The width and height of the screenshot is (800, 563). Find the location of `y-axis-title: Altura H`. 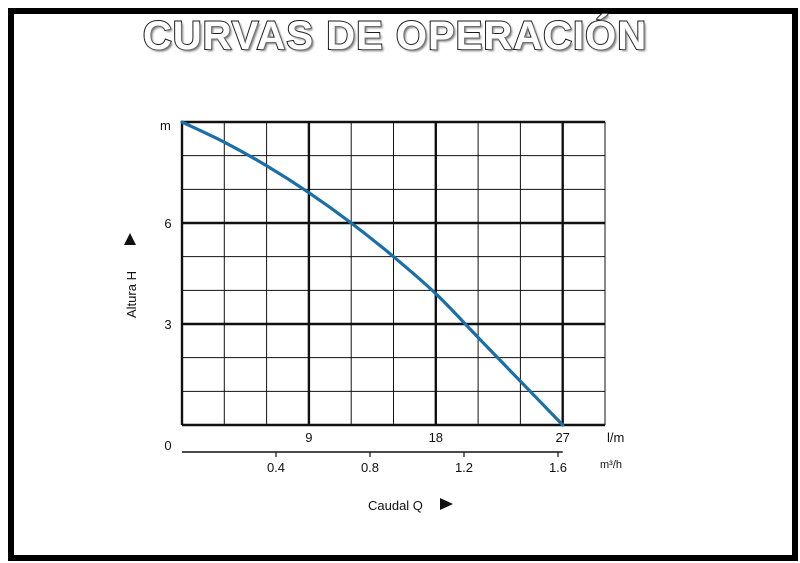

y-axis-title: Altura H is located at coordinates (131, 294).